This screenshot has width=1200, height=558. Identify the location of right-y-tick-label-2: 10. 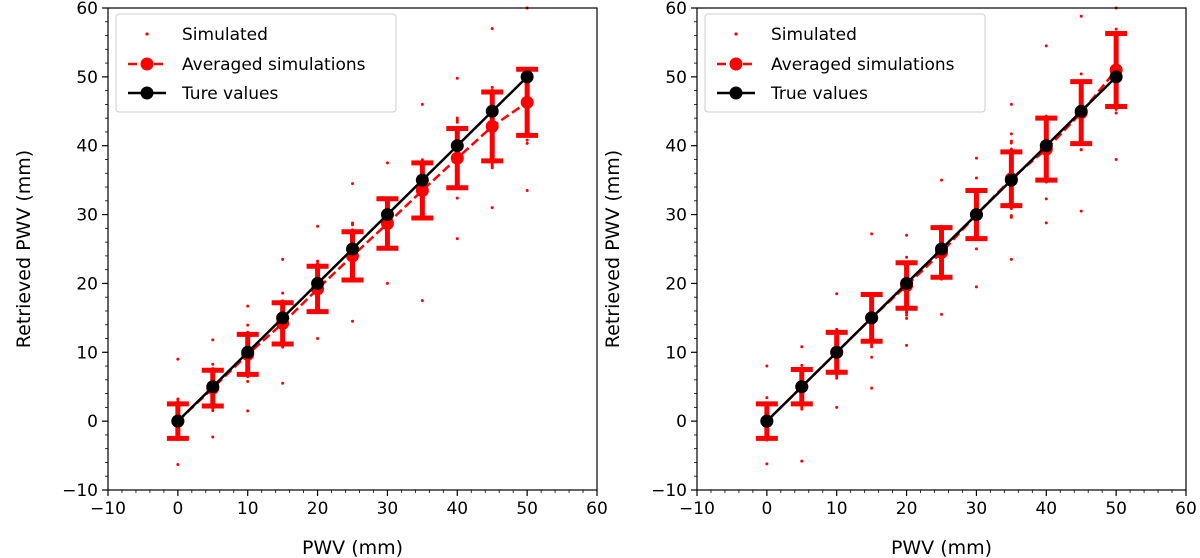
(676, 353).